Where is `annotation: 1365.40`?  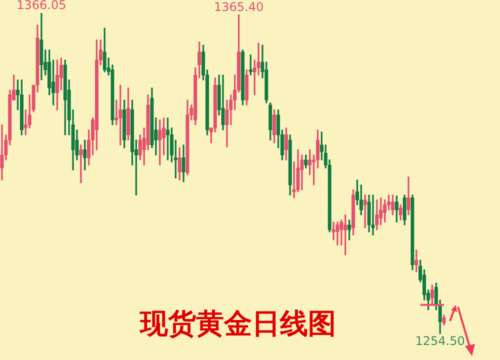
annotation: 1365.40 is located at coordinates (239, 7).